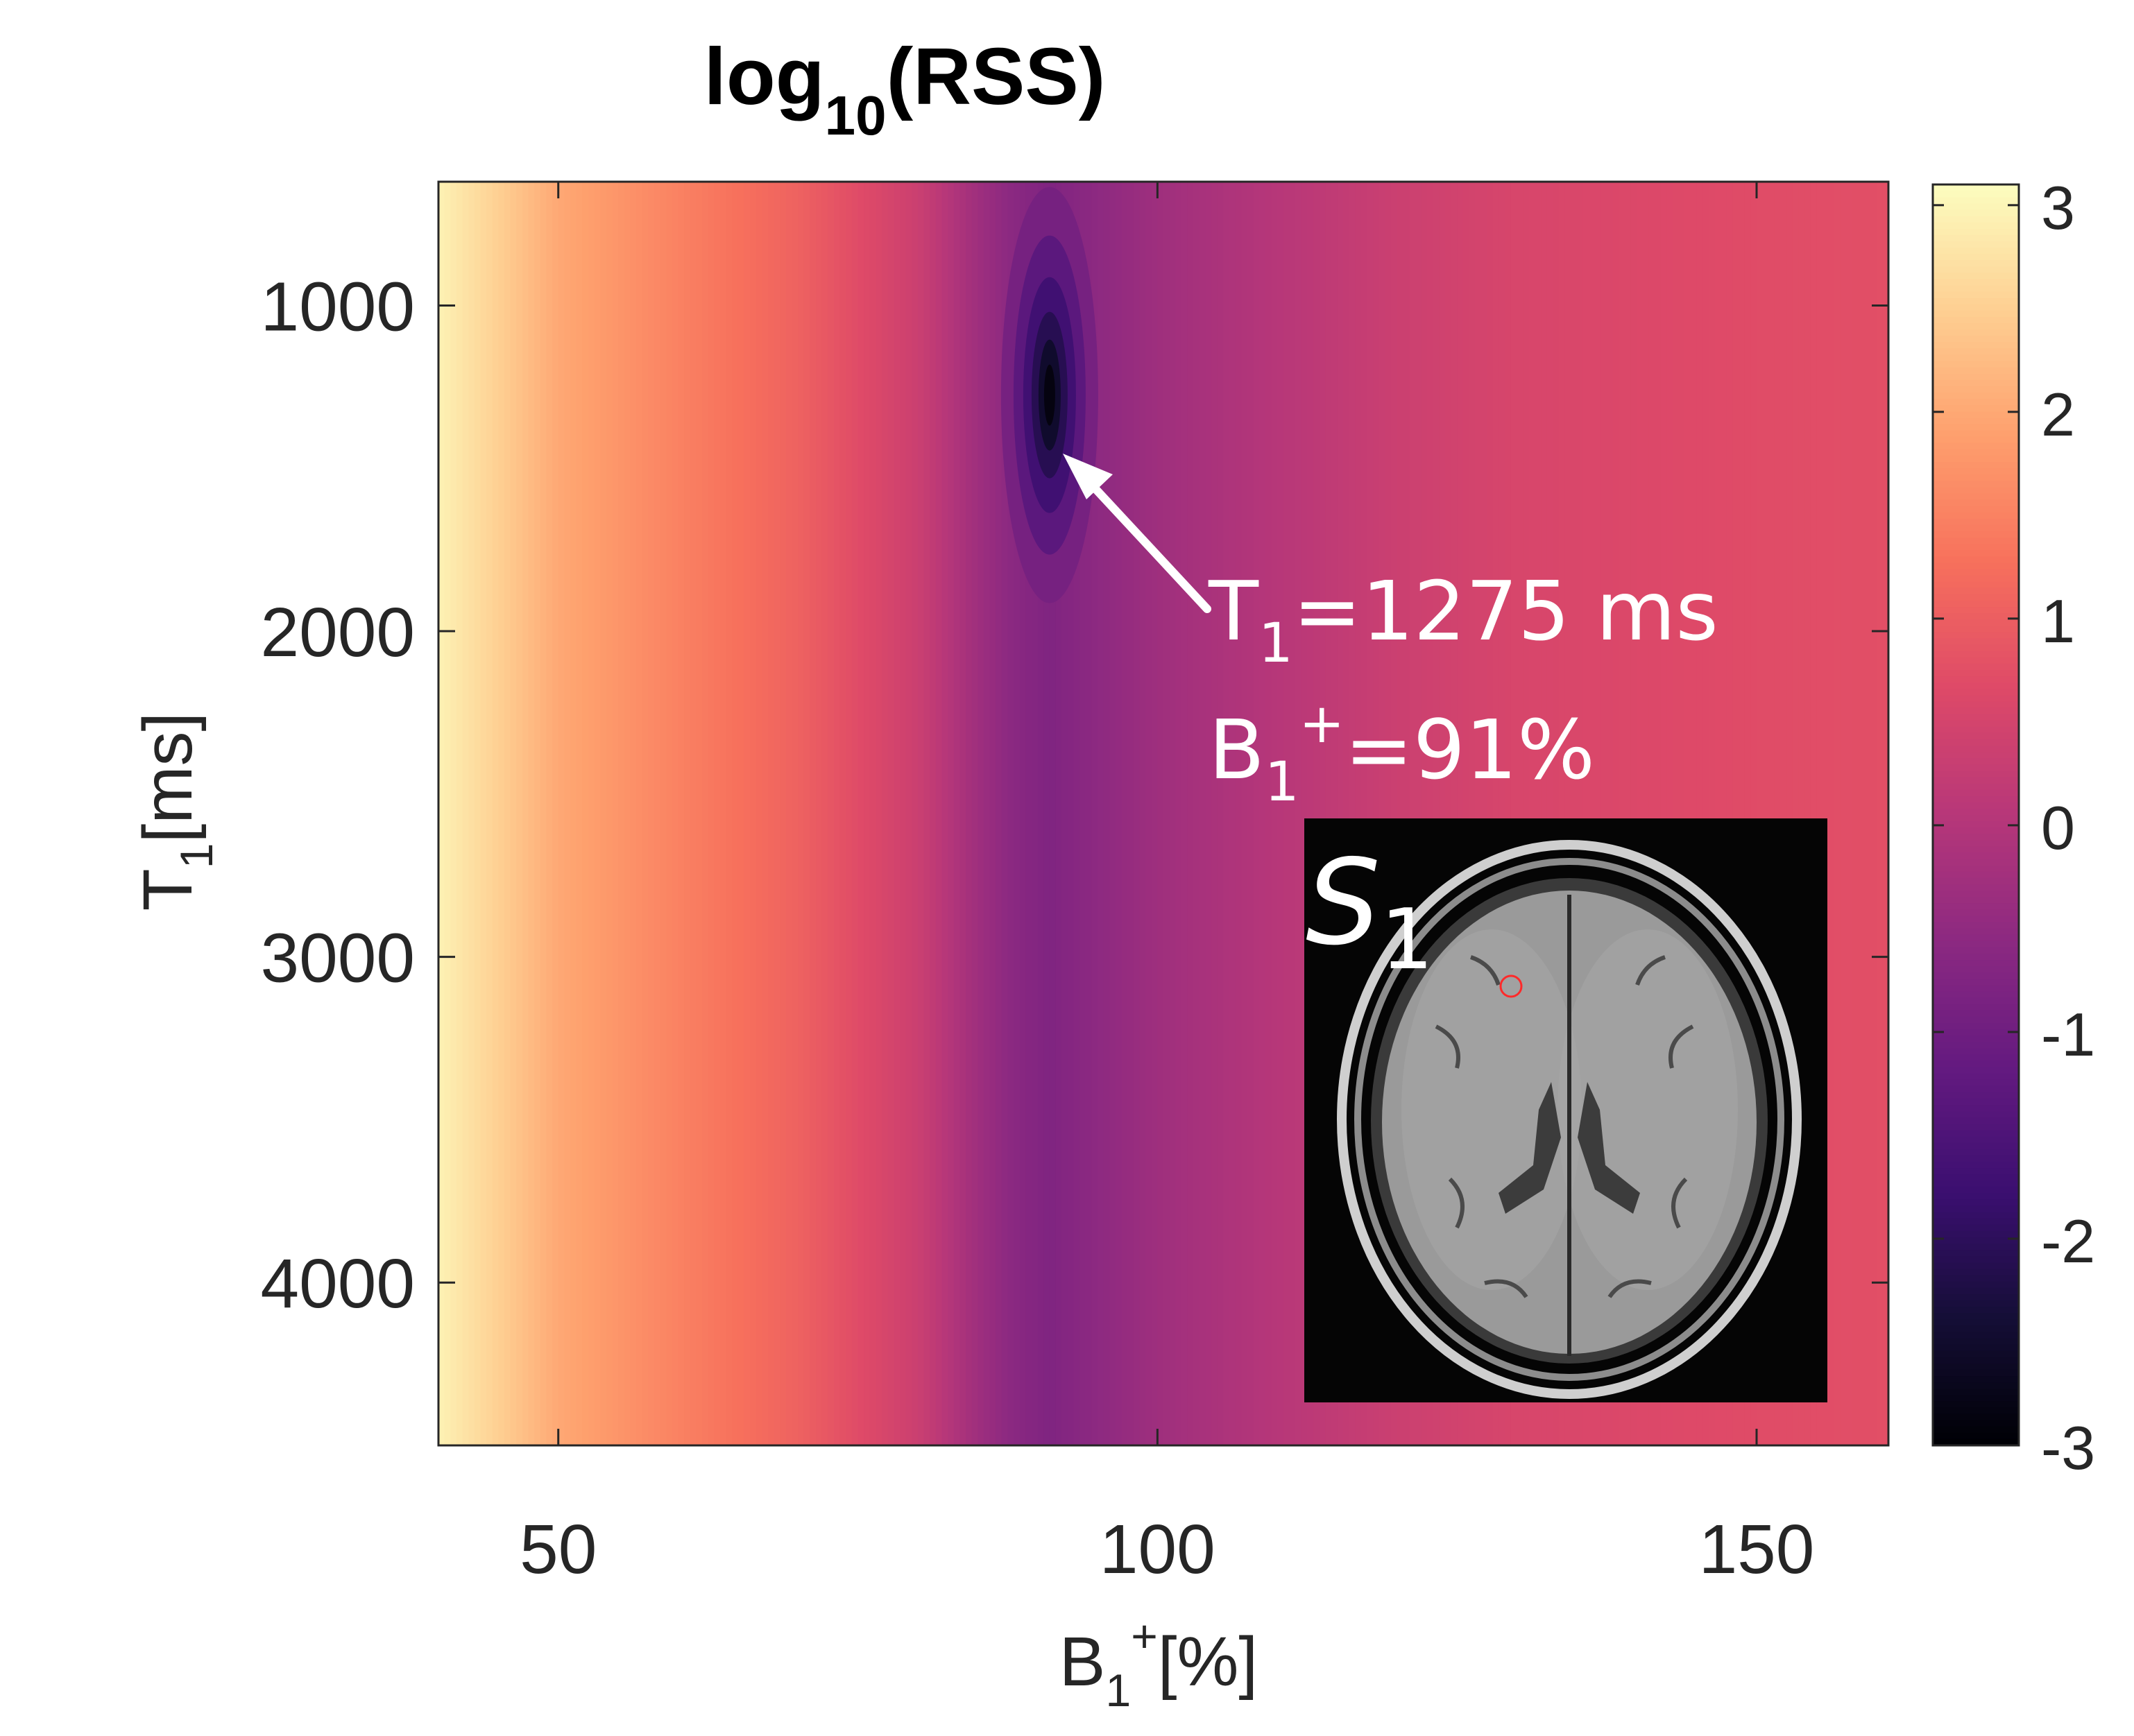 The height and width of the screenshot is (1736, 2134). What do you see at coordinates (2068, 1241) in the screenshot?
I see `colorbar-tick-label: -2` at bounding box center [2068, 1241].